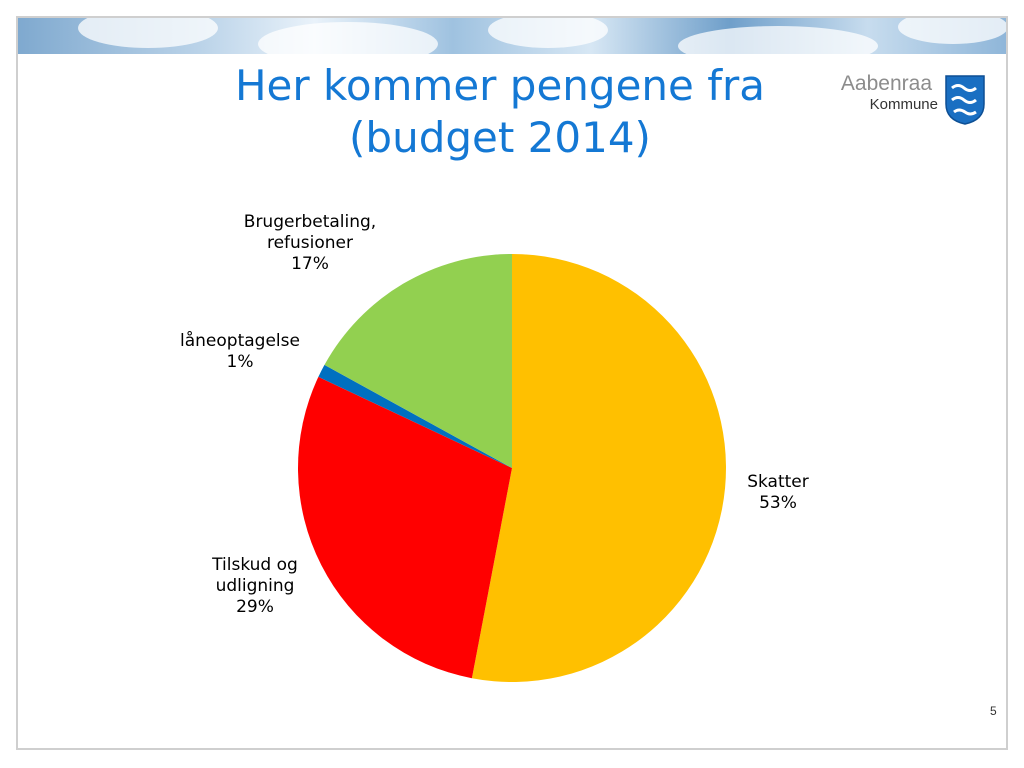 This screenshot has width=1024, height=768. What do you see at coordinates (240, 341) in the screenshot?
I see `slice-name-label: låneoptagelse` at bounding box center [240, 341].